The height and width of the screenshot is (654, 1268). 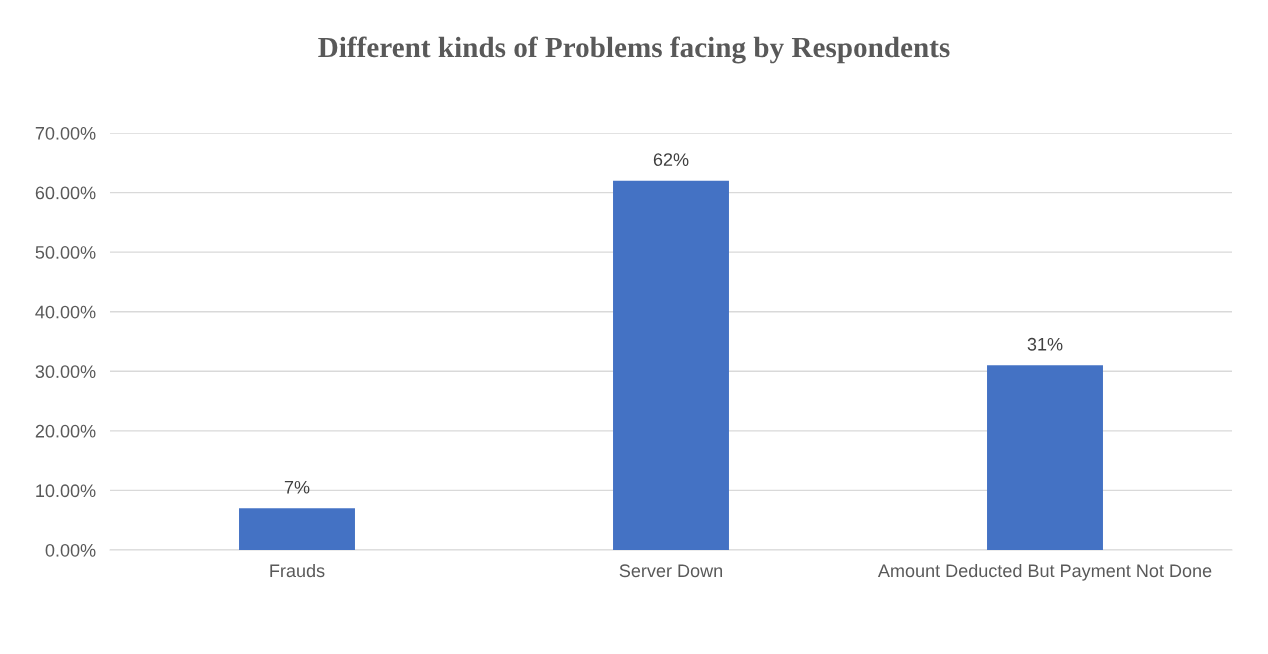 I want to click on x-tick-label: Amount Deducted But Payment Not Done, so click(x=1044, y=572).